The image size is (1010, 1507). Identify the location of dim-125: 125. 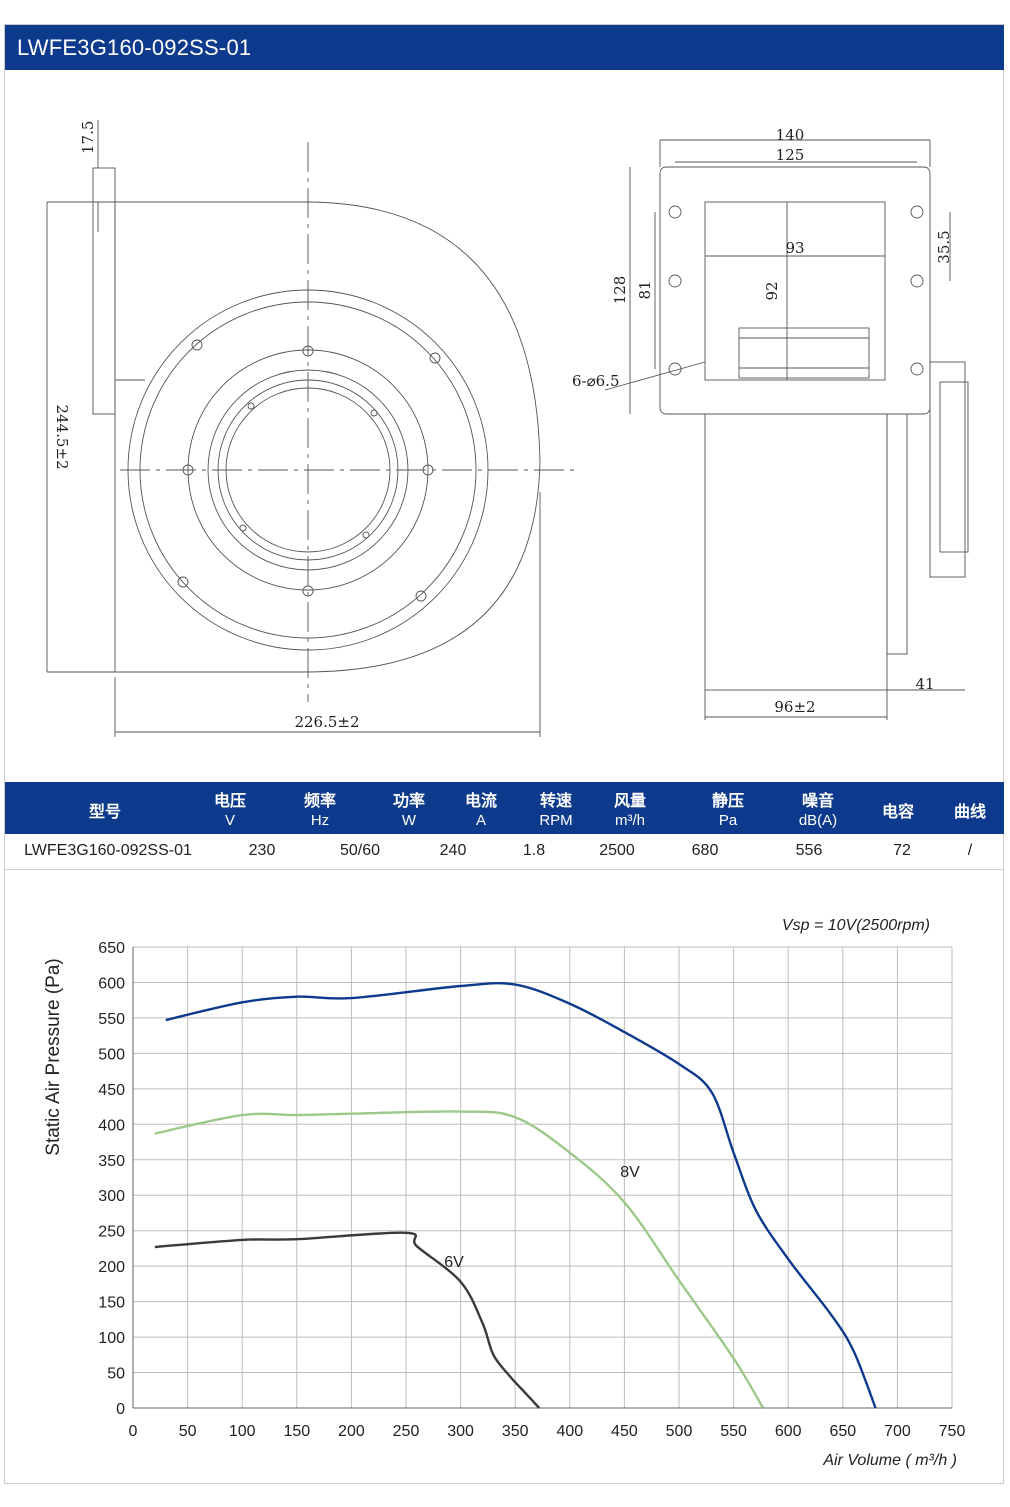
(790, 155).